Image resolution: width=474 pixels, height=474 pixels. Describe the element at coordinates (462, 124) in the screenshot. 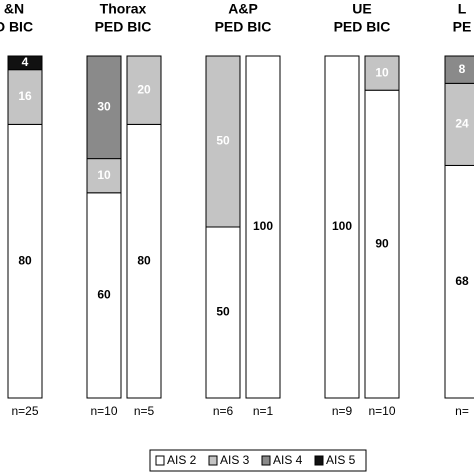

I see `value-label: 24` at that location.